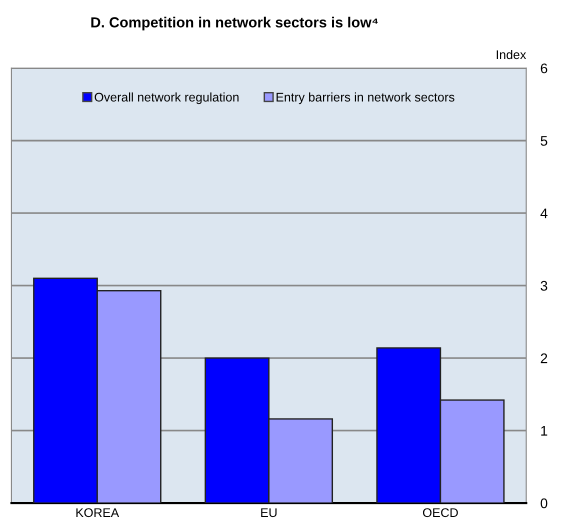  I want to click on y-tick-label: 1, so click(544, 431).